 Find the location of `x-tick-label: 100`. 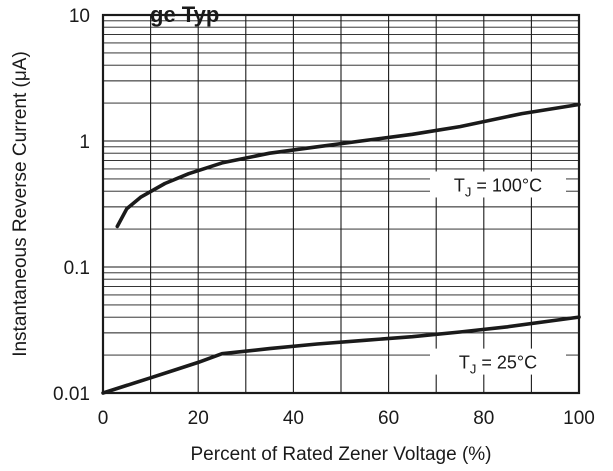

x-tick-label: 100 is located at coordinates (579, 418).